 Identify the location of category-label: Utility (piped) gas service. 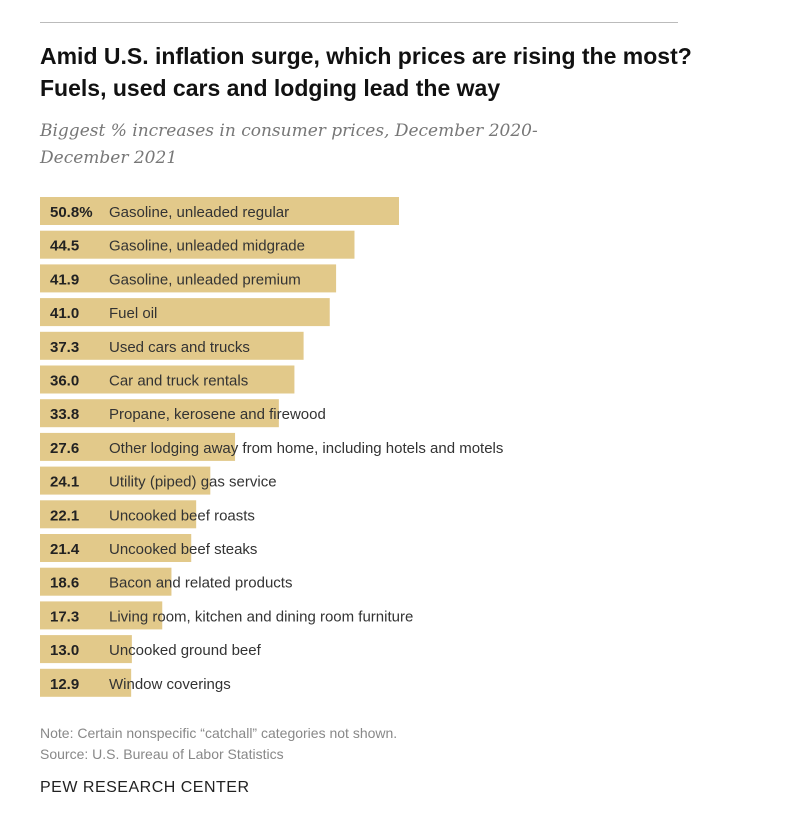
(193, 482).